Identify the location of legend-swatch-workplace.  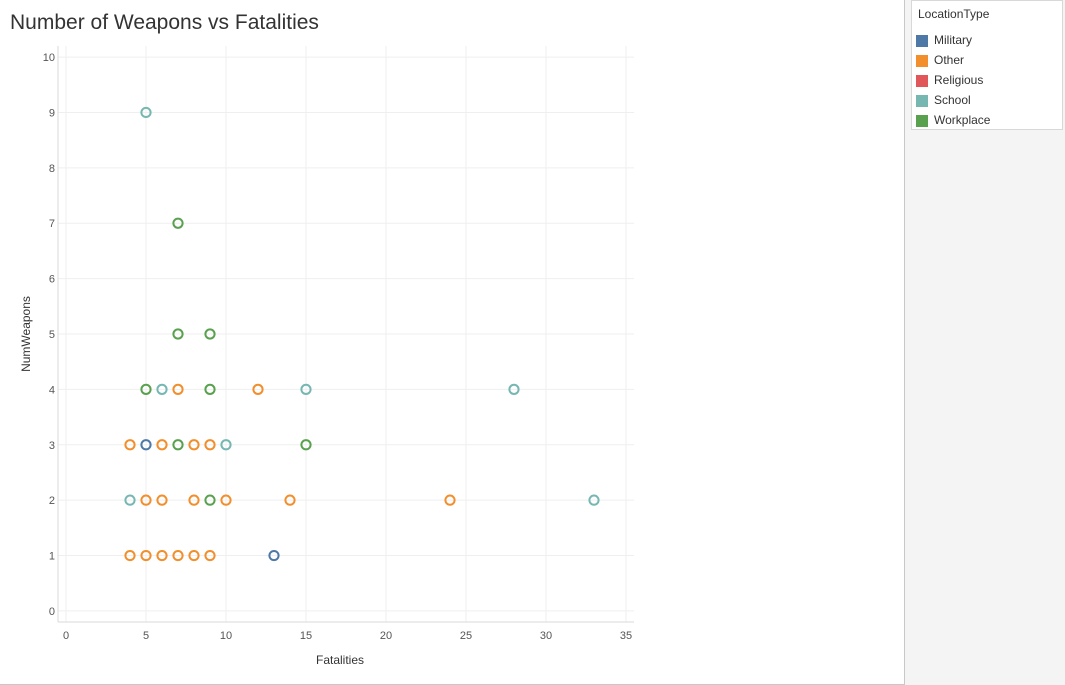
(922, 121).